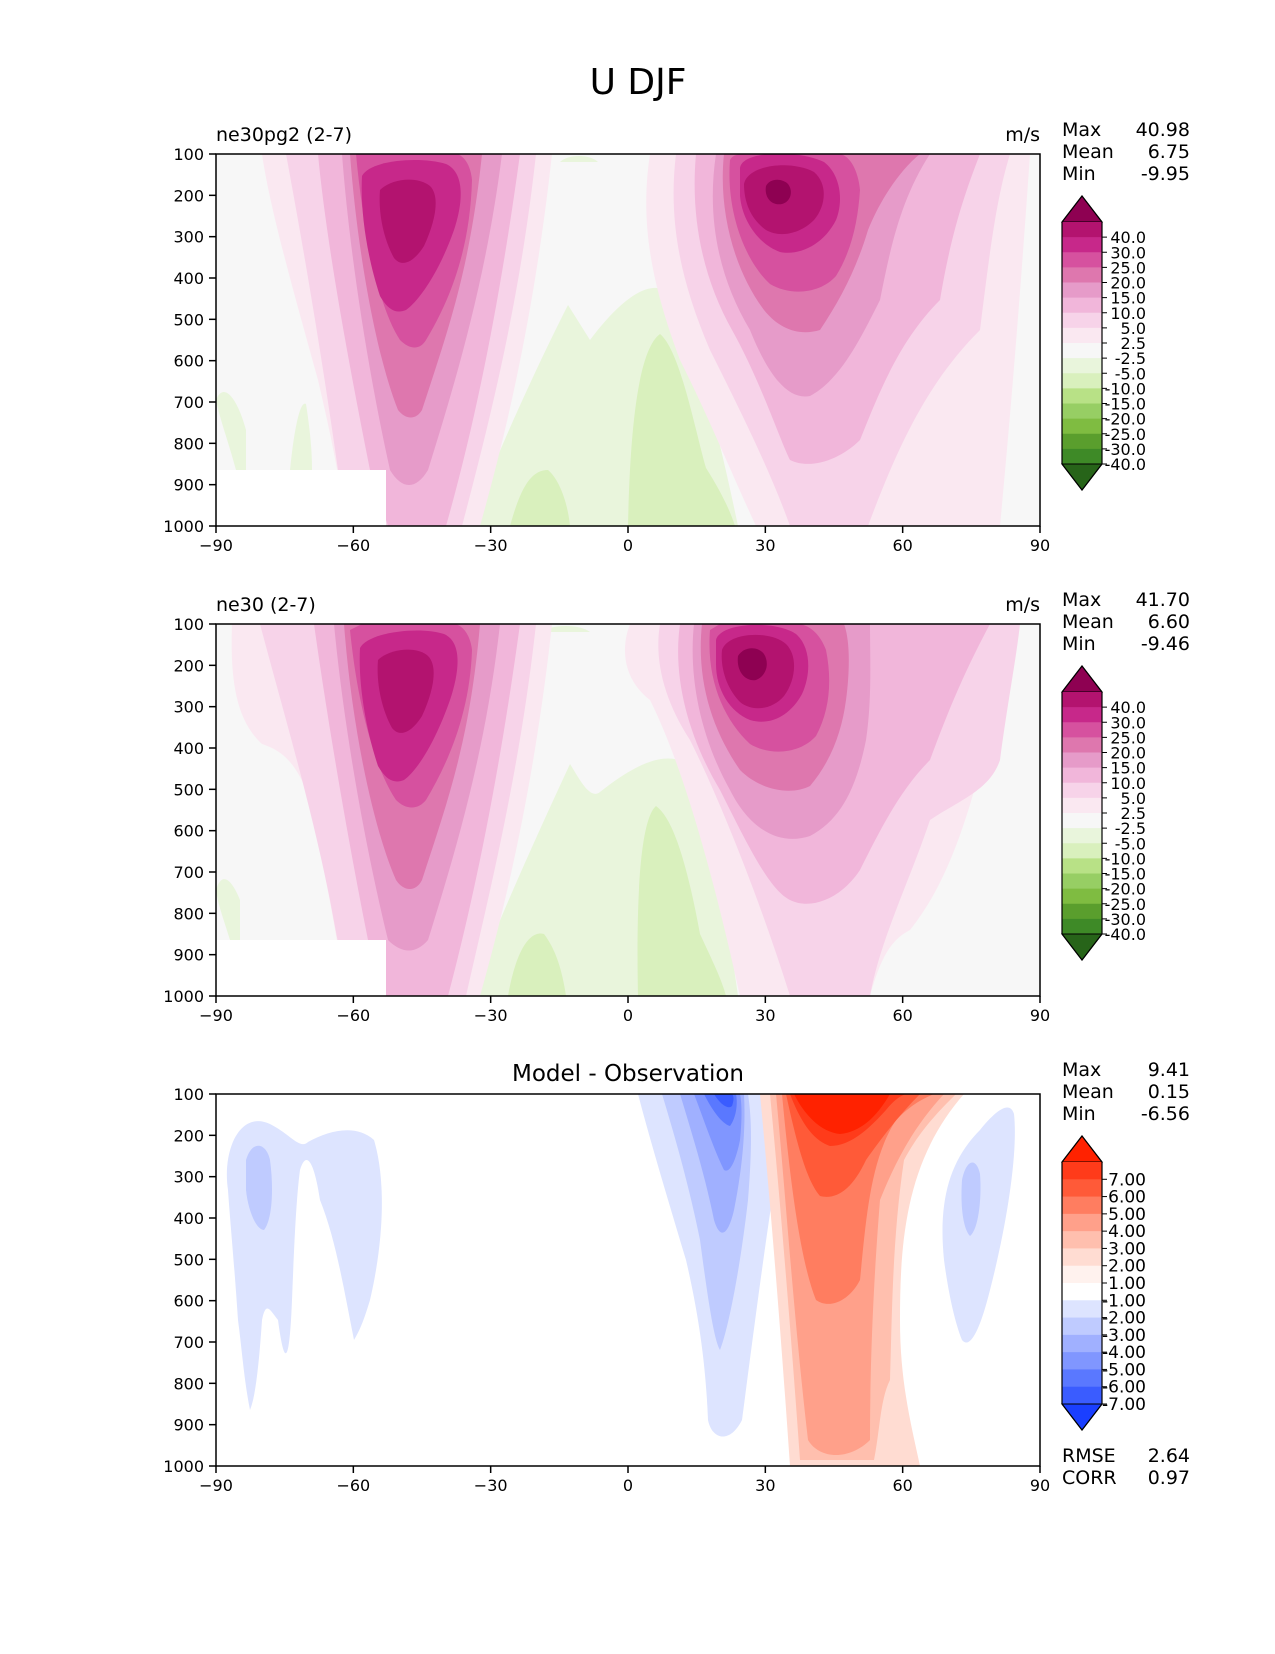 This screenshot has height=1654, width=1275. I want to click on colorbar-label: 40.0, so click(1128, 707).